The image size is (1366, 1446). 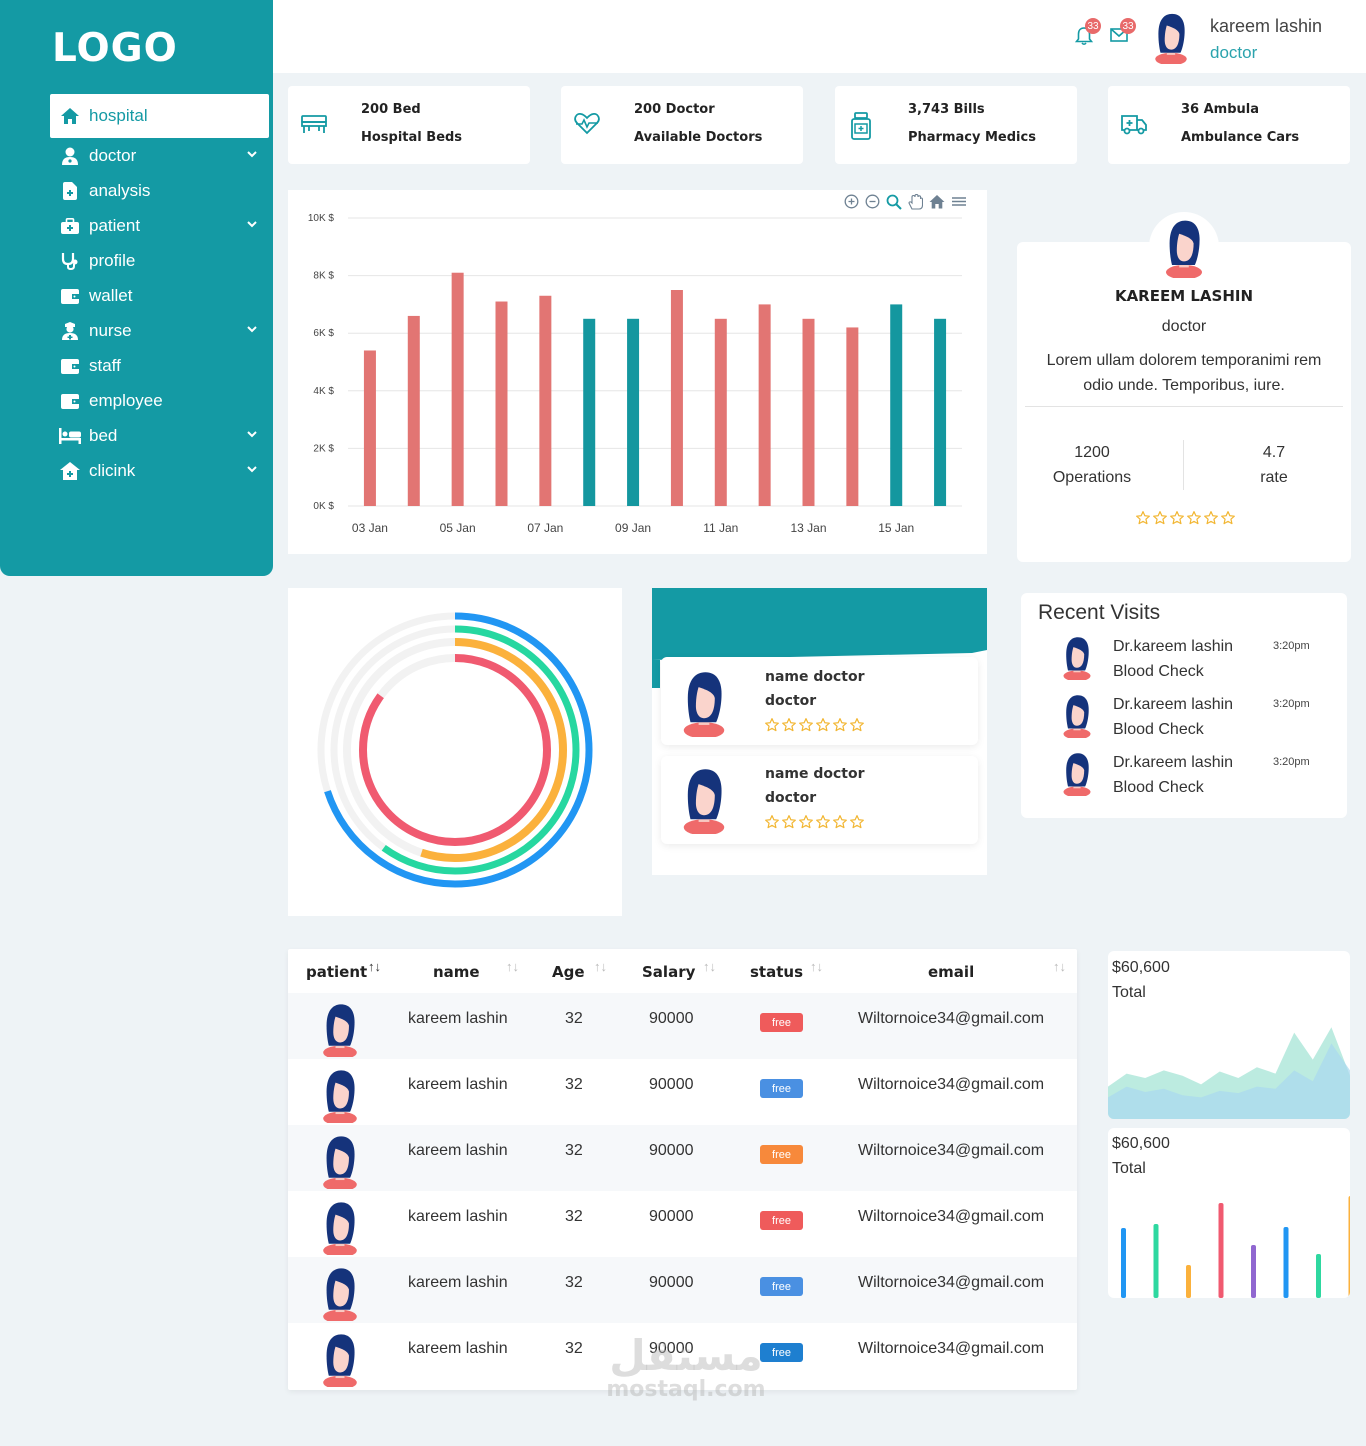 I want to click on profile-avatar, so click(x=1184, y=247).